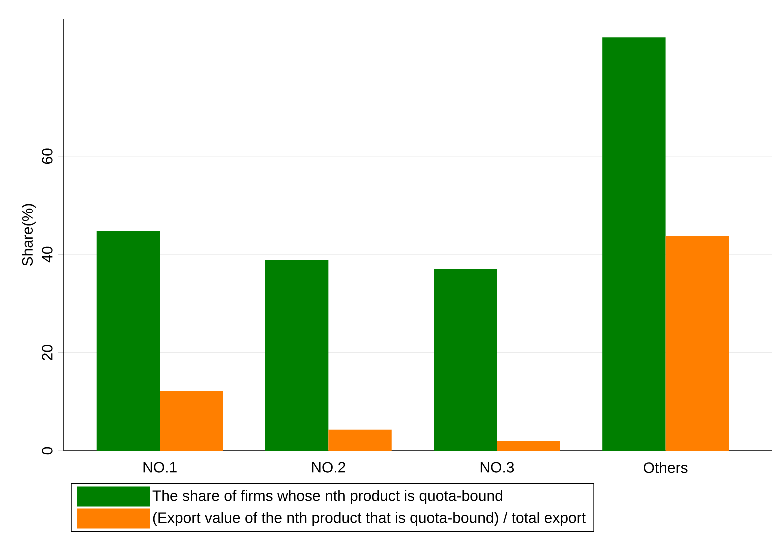 The height and width of the screenshot is (547, 773). I want to click on legend-label: The share of firms whose nth product is quota-bound, so click(327, 497).